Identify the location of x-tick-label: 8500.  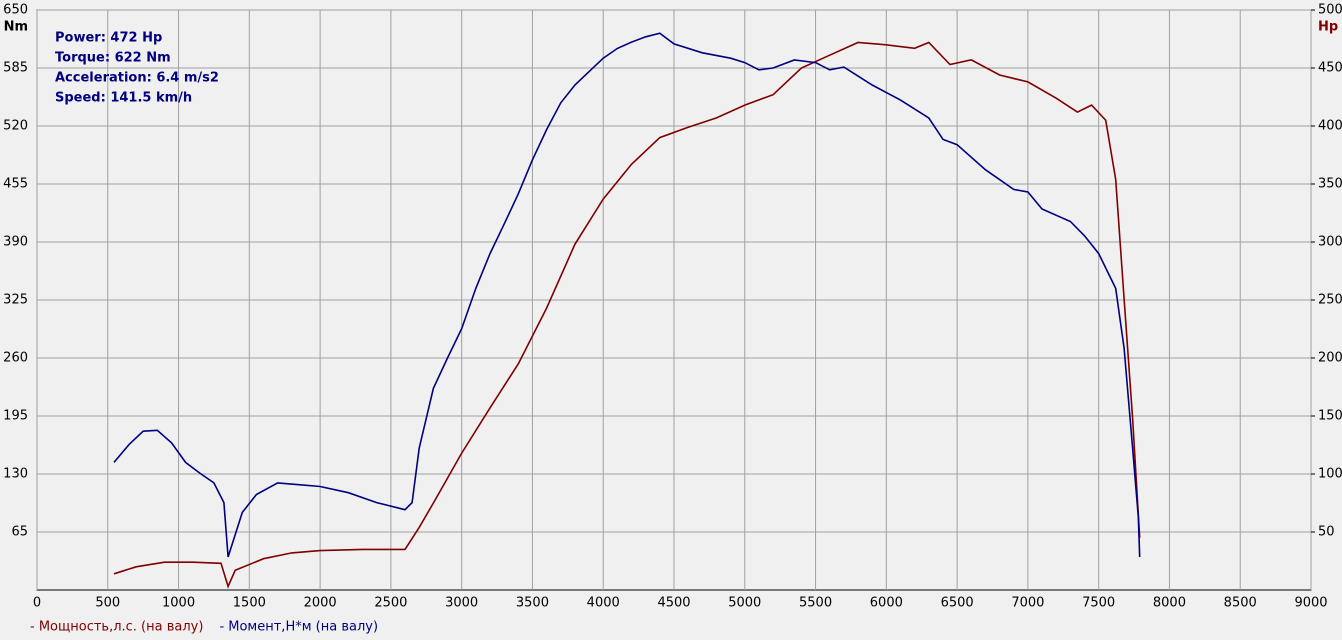
(1240, 603).